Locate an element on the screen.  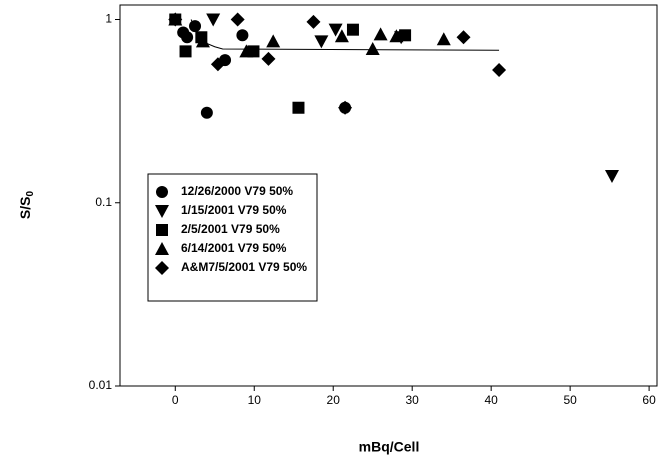
legend-box is located at coordinates (232, 237).